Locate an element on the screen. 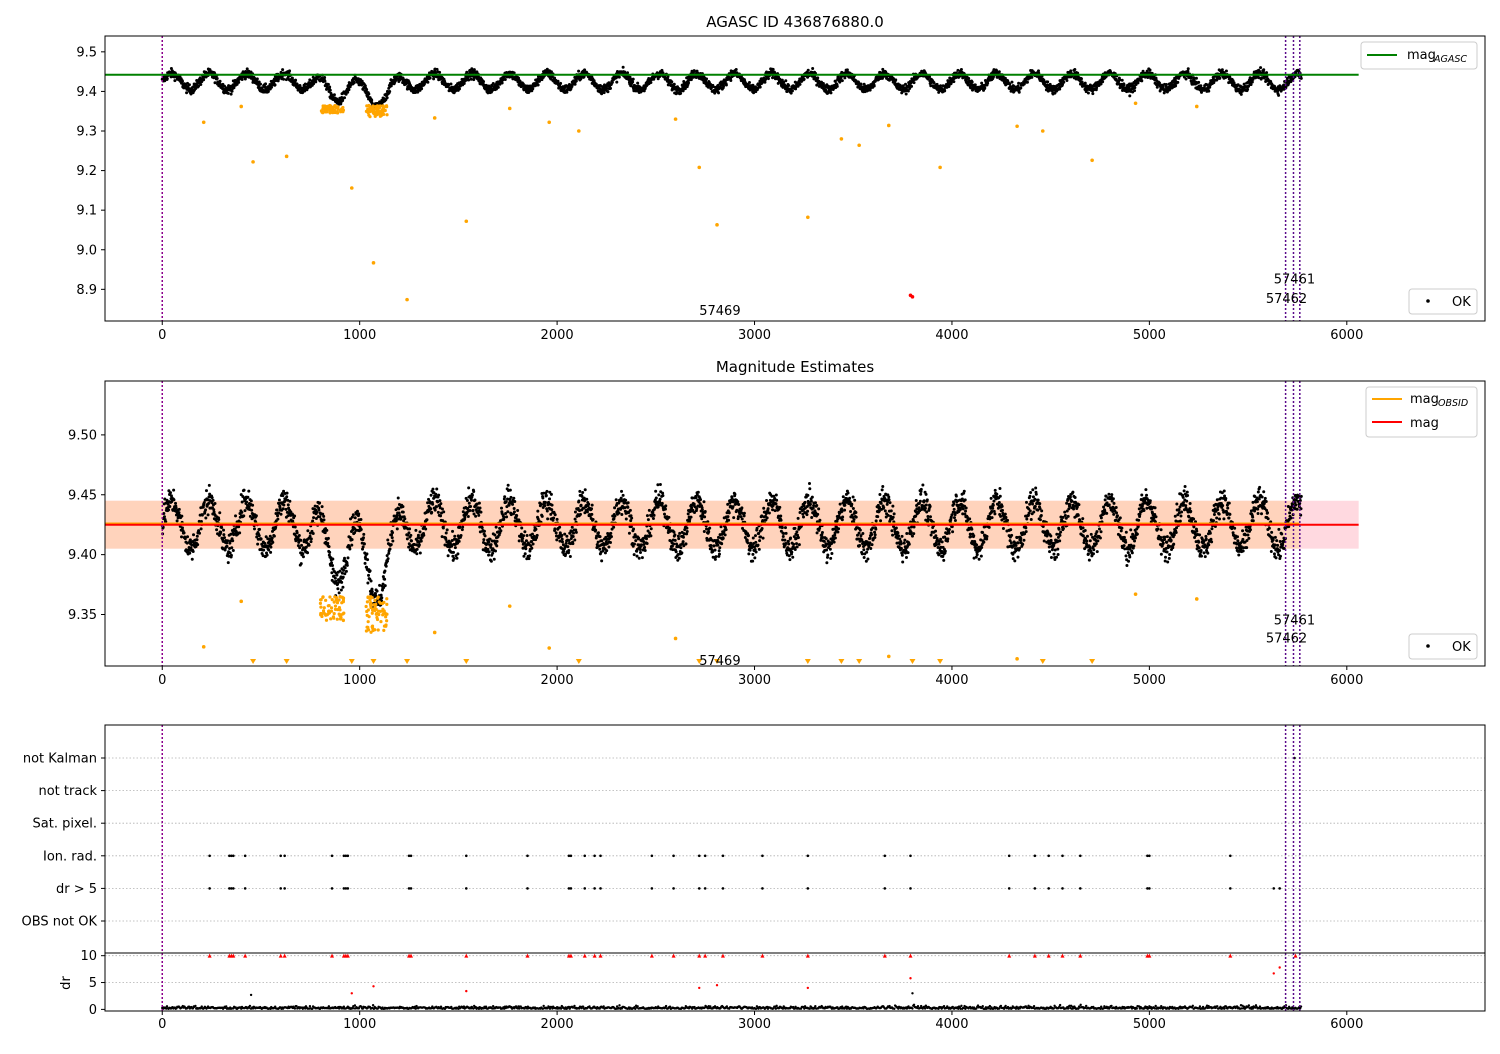  agasc-ytick-label: 9.1 is located at coordinates (86, 211).